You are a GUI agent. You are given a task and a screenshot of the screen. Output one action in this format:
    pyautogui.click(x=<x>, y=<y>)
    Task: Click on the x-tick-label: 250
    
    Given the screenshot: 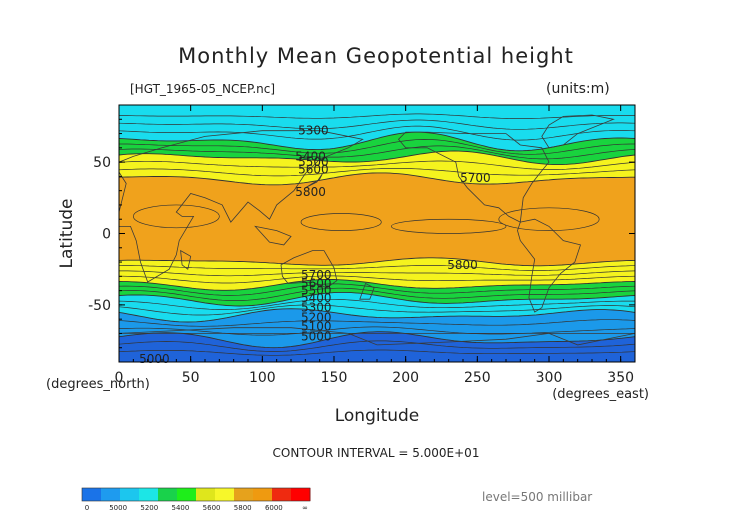 What is the action you would take?
    pyautogui.click(x=477, y=378)
    